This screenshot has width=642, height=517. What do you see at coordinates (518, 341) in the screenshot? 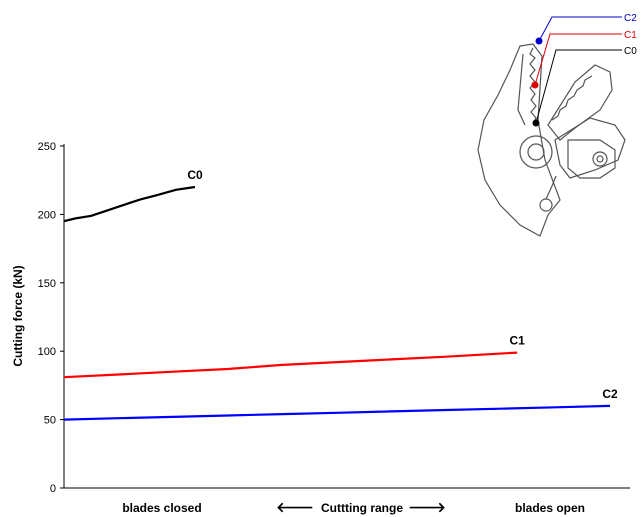
I see `series-label-c1: C1` at bounding box center [518, 341].